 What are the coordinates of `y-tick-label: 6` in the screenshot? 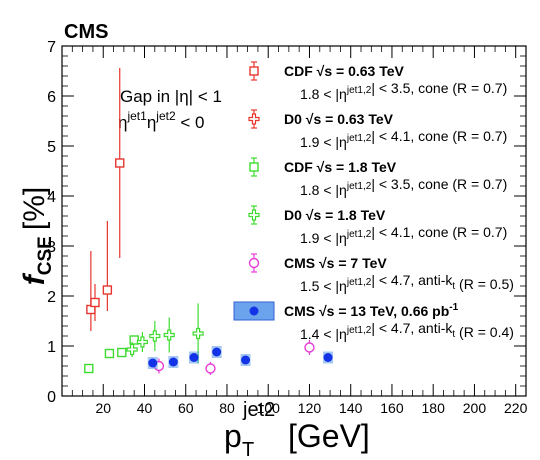 It's located at (51, 97).